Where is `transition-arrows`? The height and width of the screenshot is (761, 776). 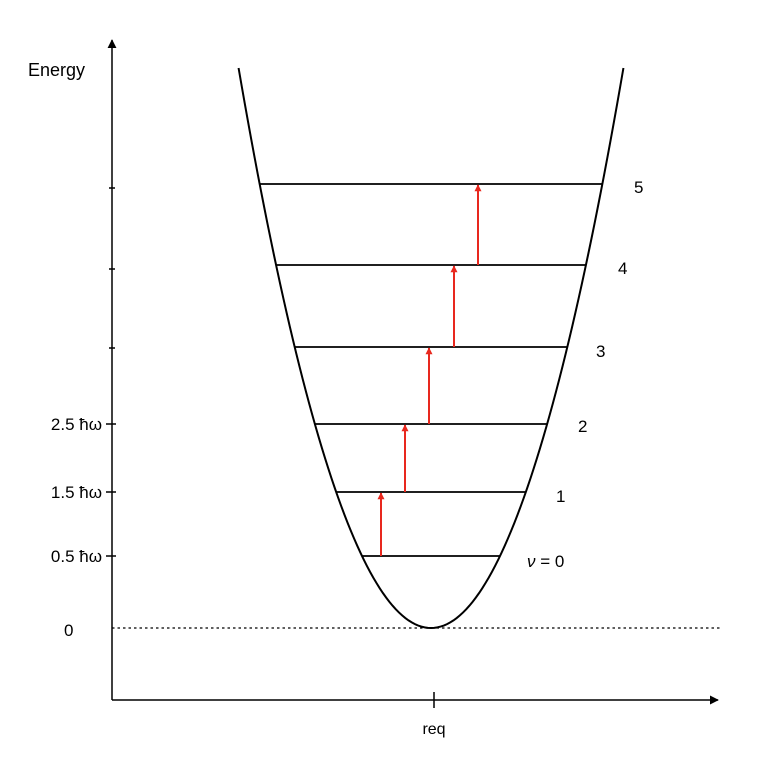
transition-arrows is located at coordinates (429, 370).